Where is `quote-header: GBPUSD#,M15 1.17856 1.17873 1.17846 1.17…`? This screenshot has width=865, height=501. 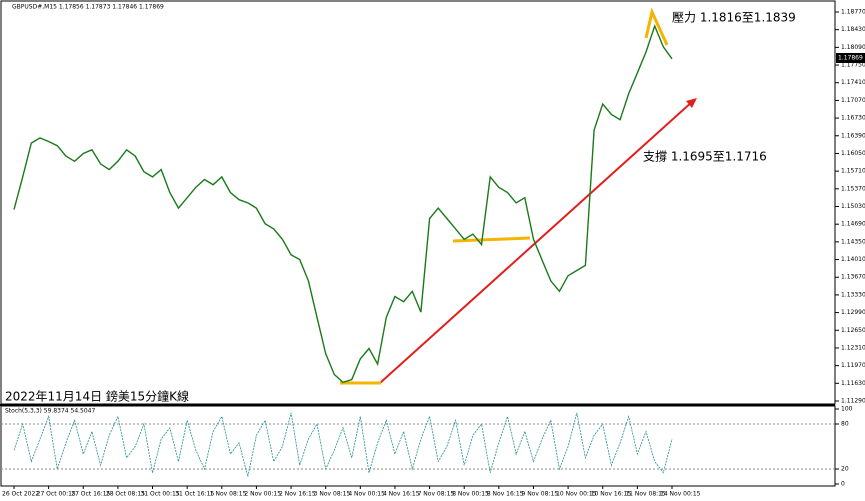
quote-header: GBPUSD#,M15 1.17856 1.17873 1.17846 1.17… is located at coordinates (88, 7).